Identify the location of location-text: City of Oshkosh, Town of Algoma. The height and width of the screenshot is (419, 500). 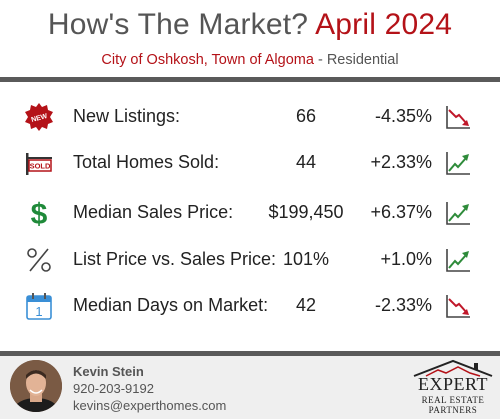
(207, 60).